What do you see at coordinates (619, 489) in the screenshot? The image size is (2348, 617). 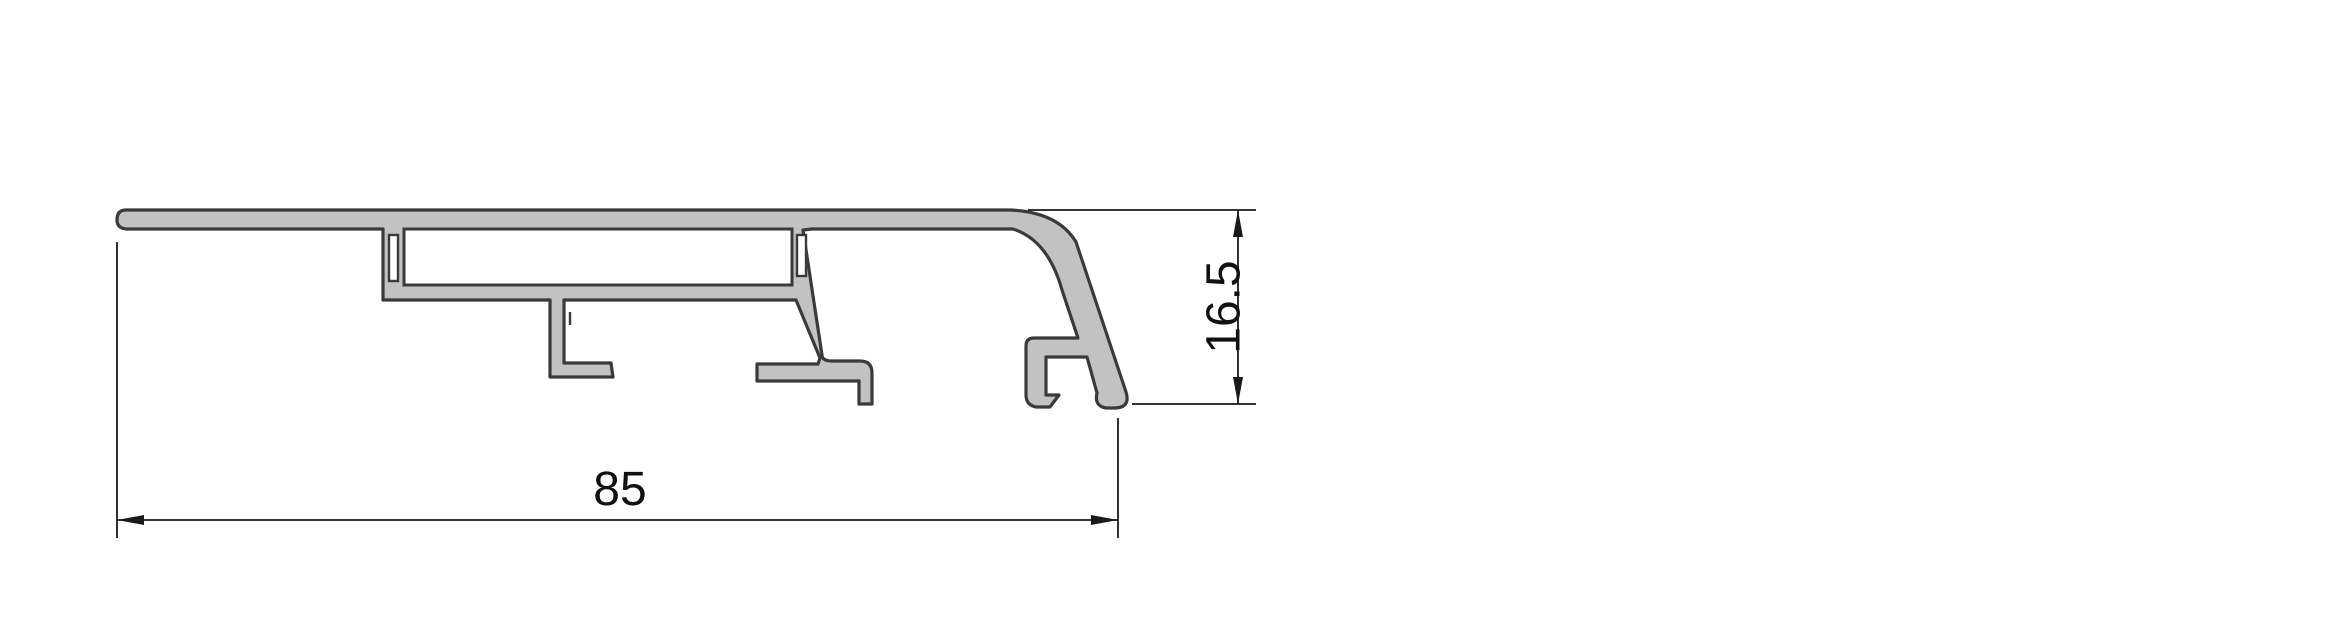 I see `width-dimension-label: 85` at bounding box center [619, 489].